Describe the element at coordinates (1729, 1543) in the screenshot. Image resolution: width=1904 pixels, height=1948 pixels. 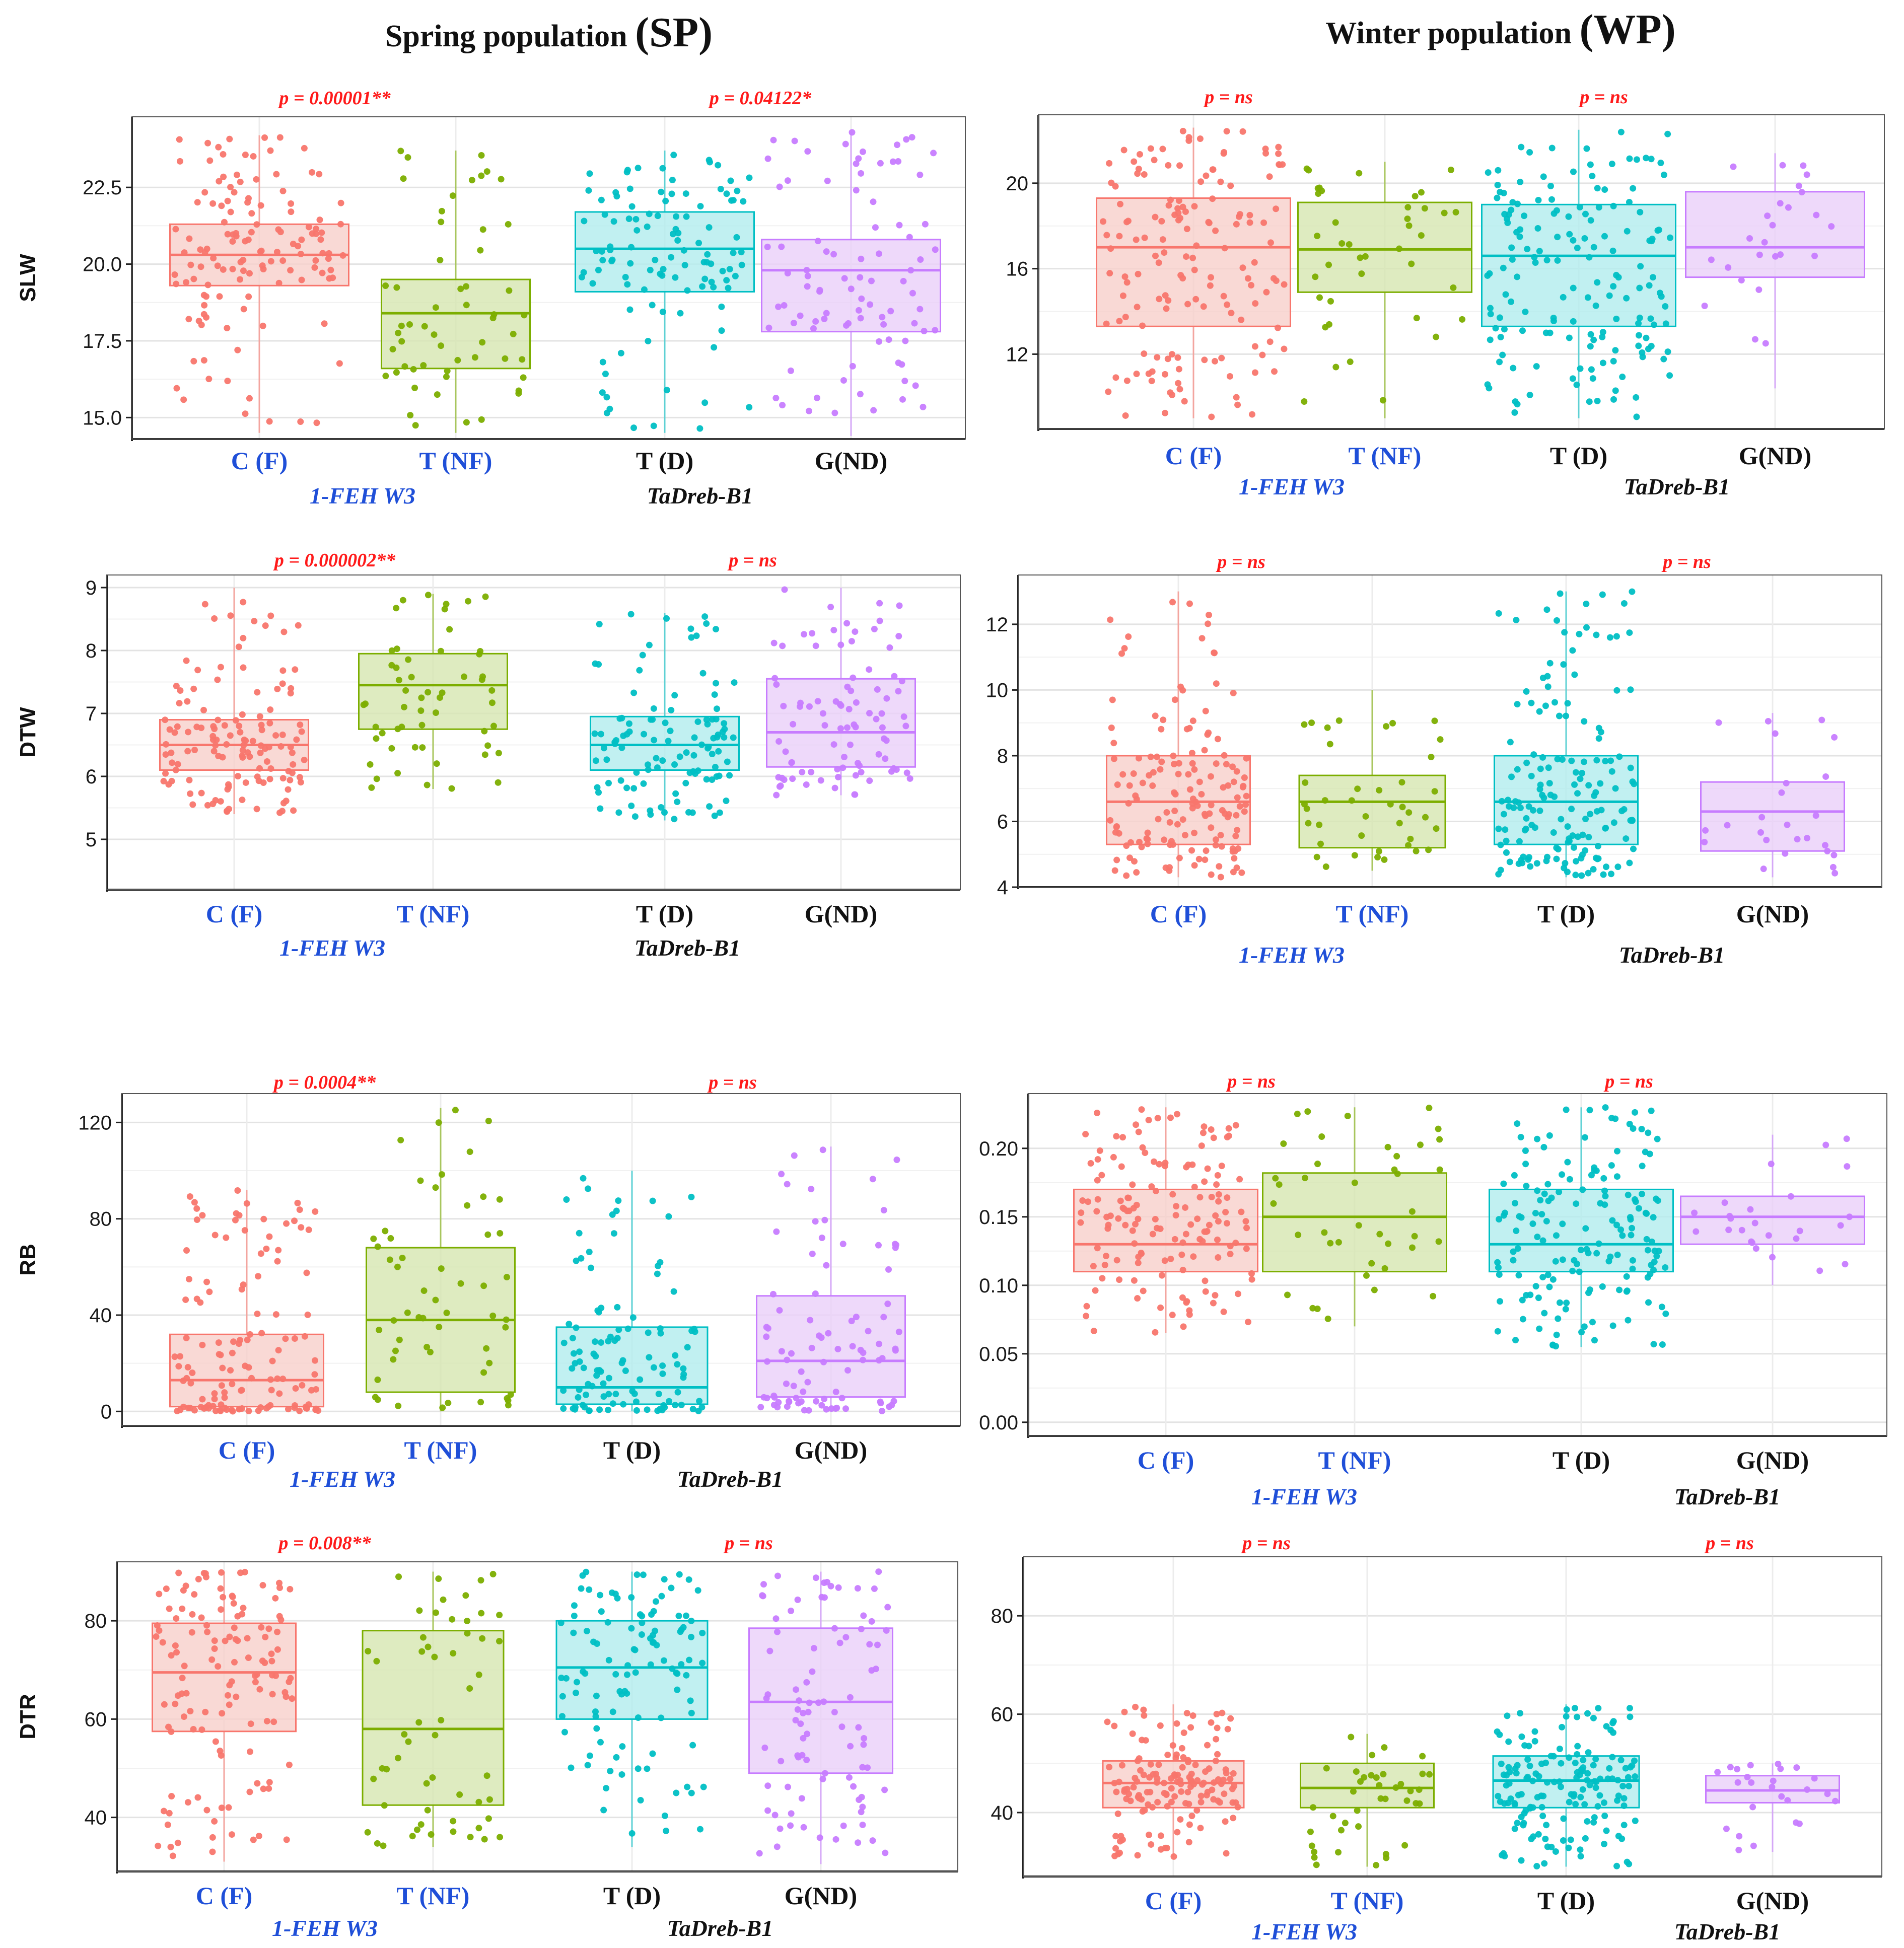
I see `p-value-label: p = ns` at that location.